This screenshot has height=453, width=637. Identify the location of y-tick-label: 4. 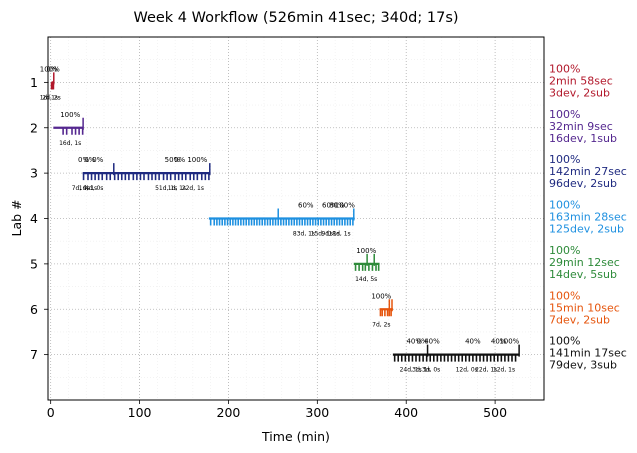
(34, 218).